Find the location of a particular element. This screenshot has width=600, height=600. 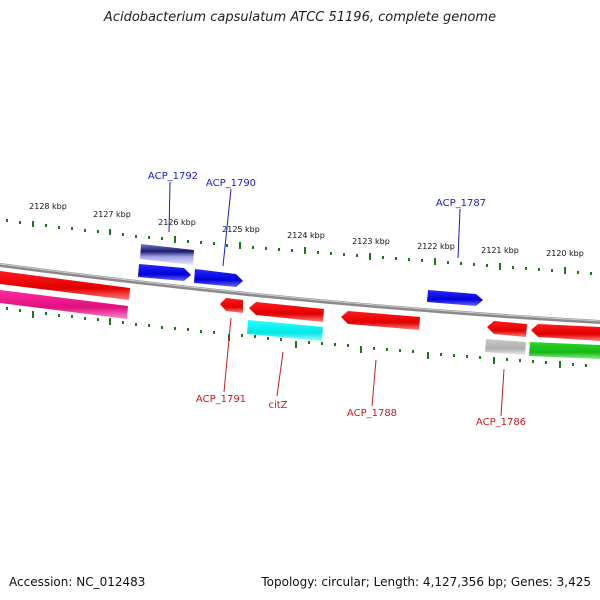

gene-feature-pink is located at coordinates (64, 304).